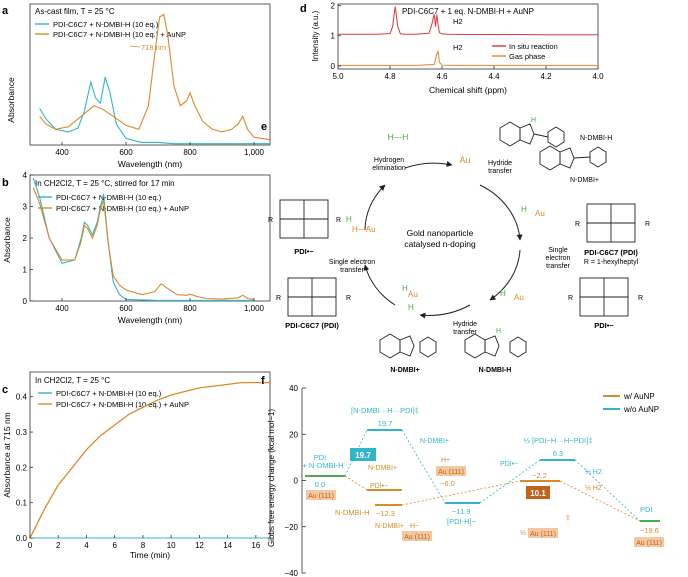 This screenshot has height=577, width=688. What do you see at coordinates (533, 120) in the screenshot?
I see `ndmbi-top-h: H` at bounding box center [533, 120].